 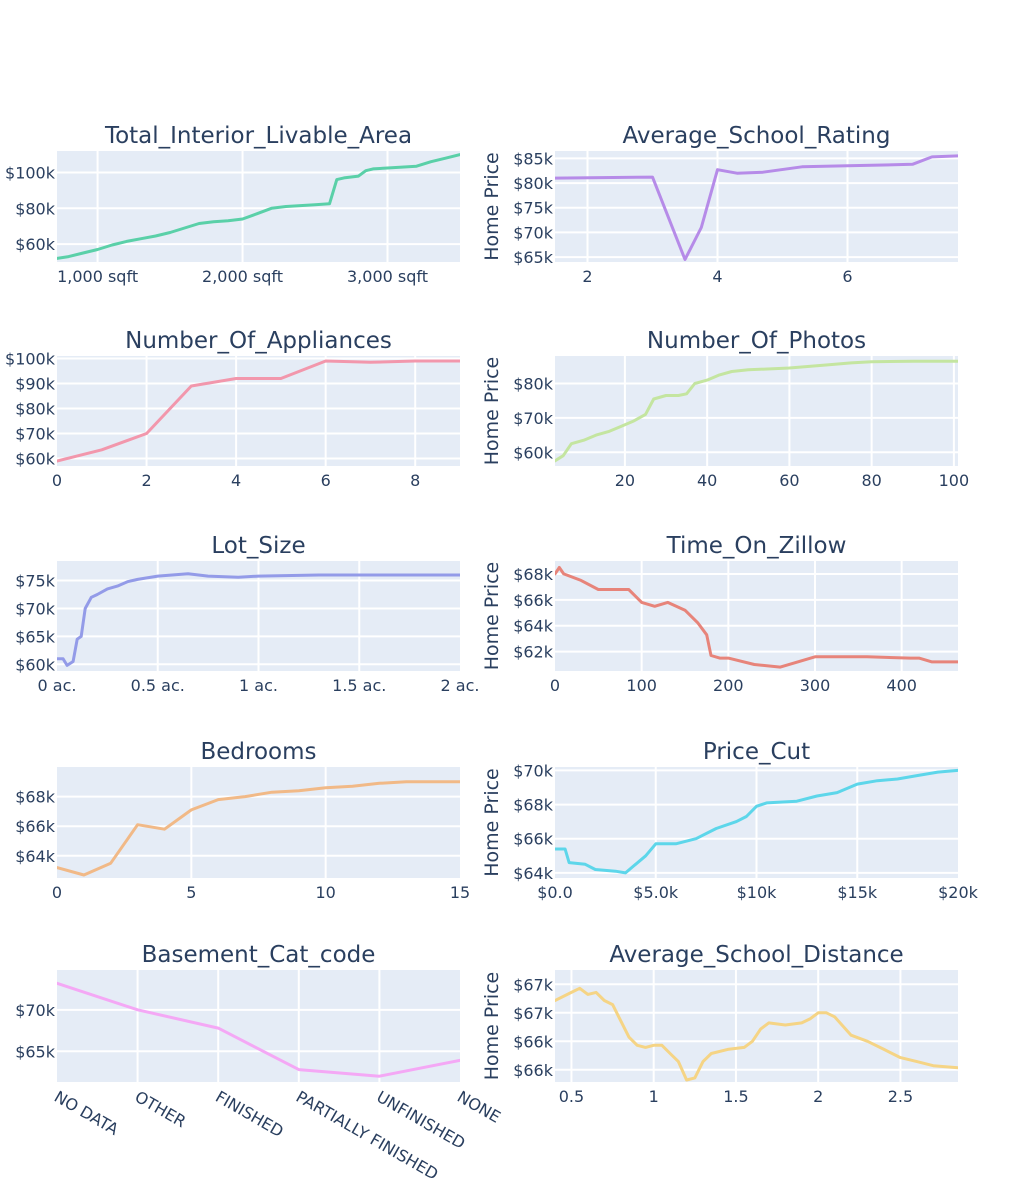 I want to click on chart-panel: Bedrooms $64k $66k $68k 0 5 10 15, so click(x=242, y=820).